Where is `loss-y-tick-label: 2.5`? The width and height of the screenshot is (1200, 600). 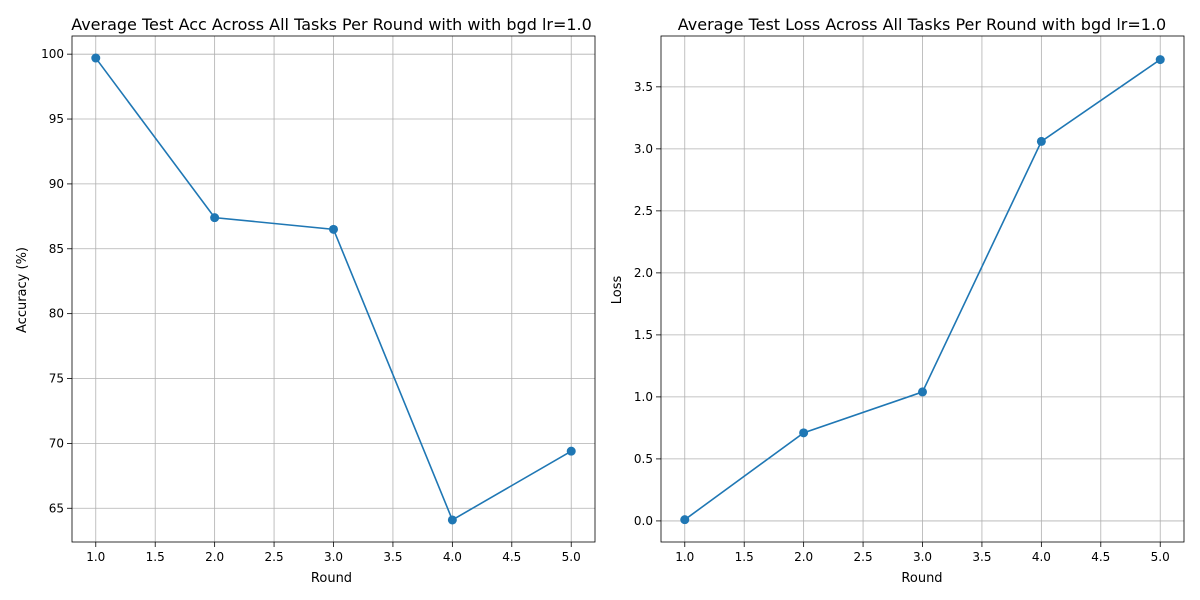
loss-y-tick-label: 2.5 is located at coordinates (643, 211).